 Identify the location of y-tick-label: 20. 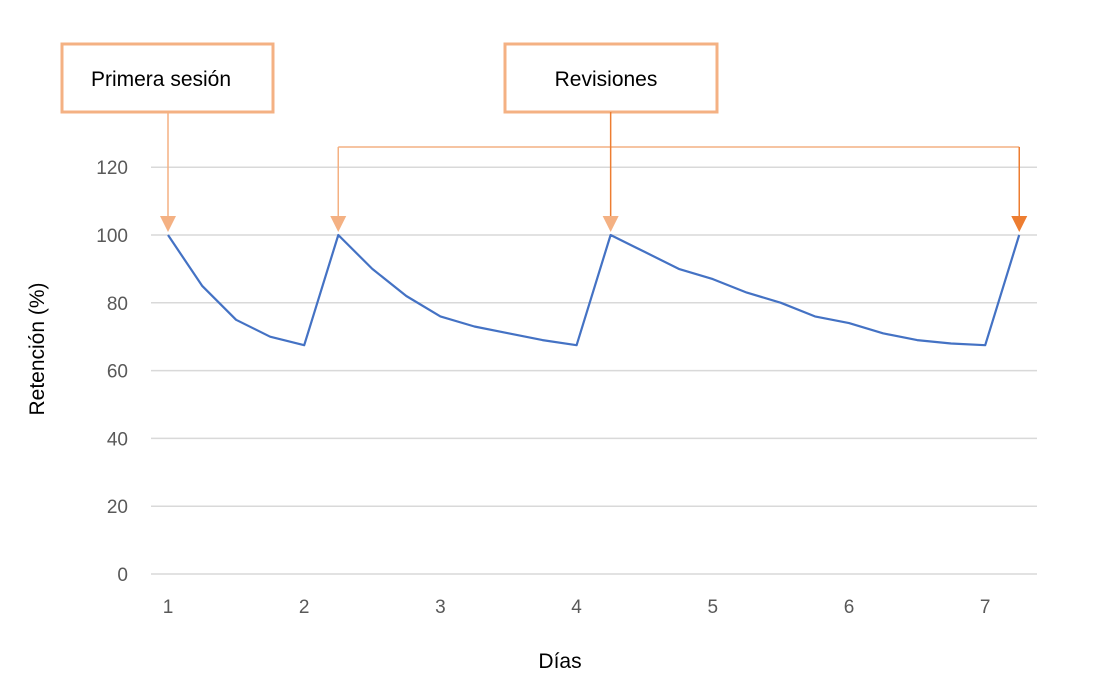
(117, 507).